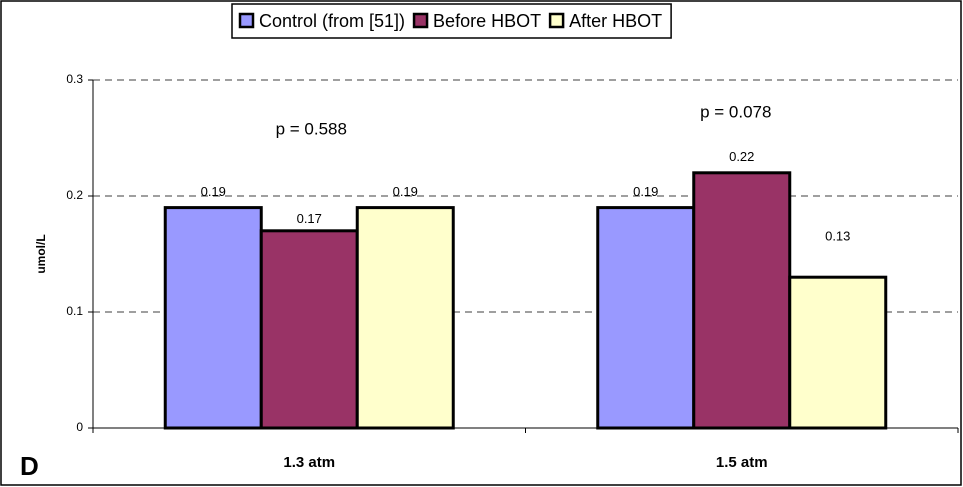  Describe the element at coordinates (41, 253) in the screenshot. I see `y-axis-label: umol/L` at that location.